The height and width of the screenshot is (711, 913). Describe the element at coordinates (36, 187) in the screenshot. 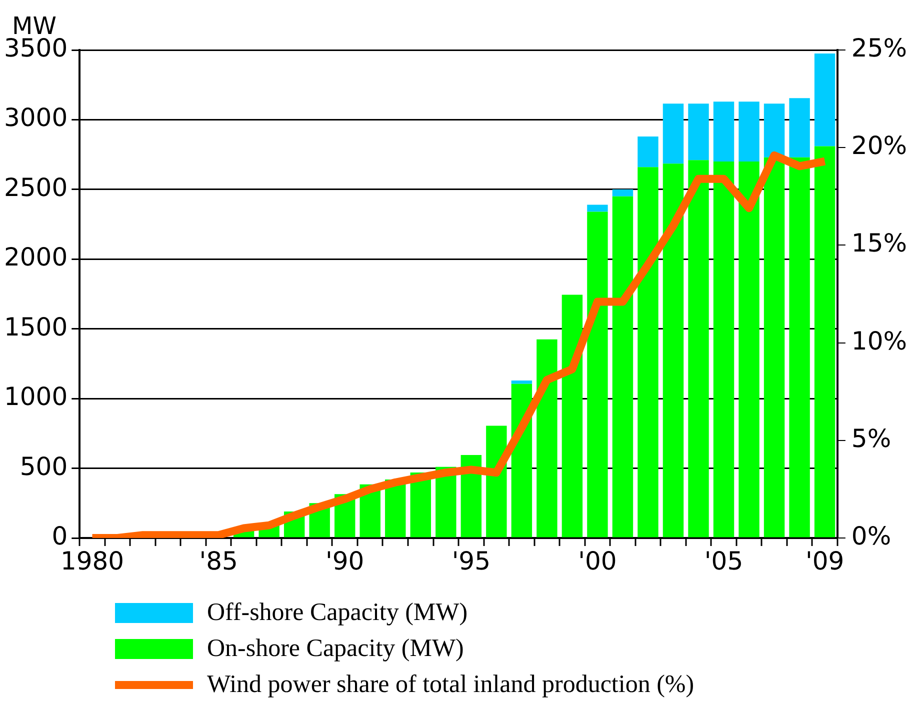

I see `y-tick-label: 2500` at that location.